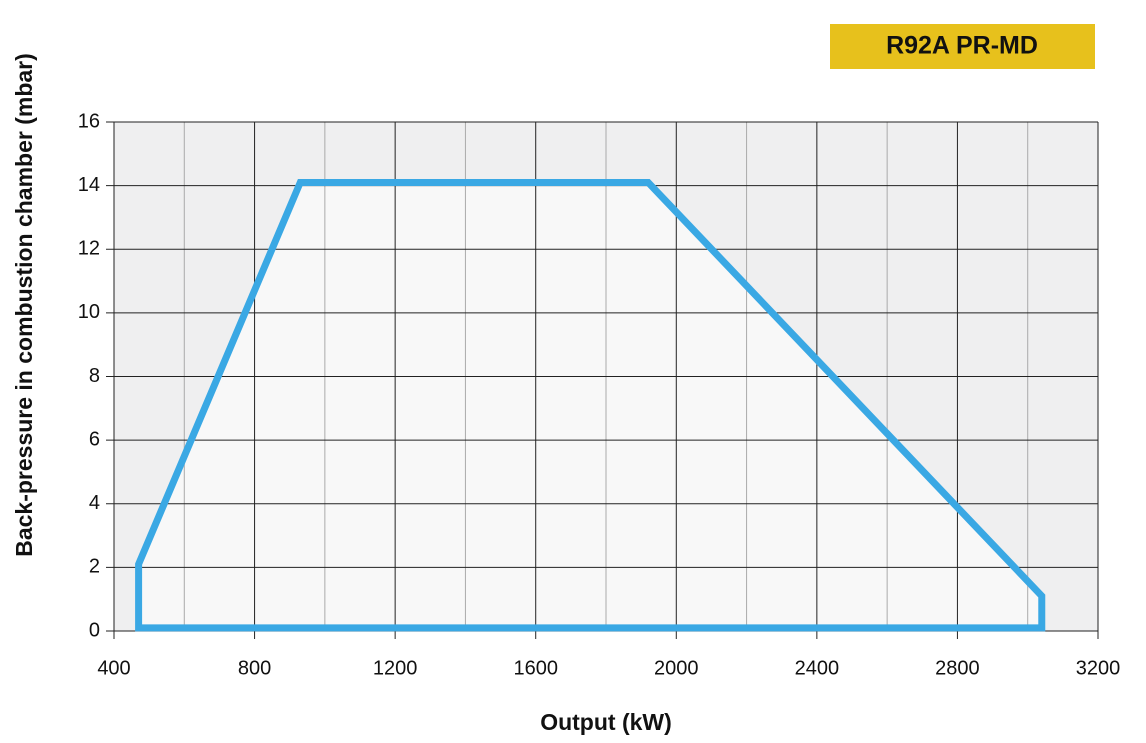 The width and height of the screenshot is (1146, 743). Describe the element at coordinates (676, 668) in the screenshot. I see `x-tick-label: 2000` at that location.